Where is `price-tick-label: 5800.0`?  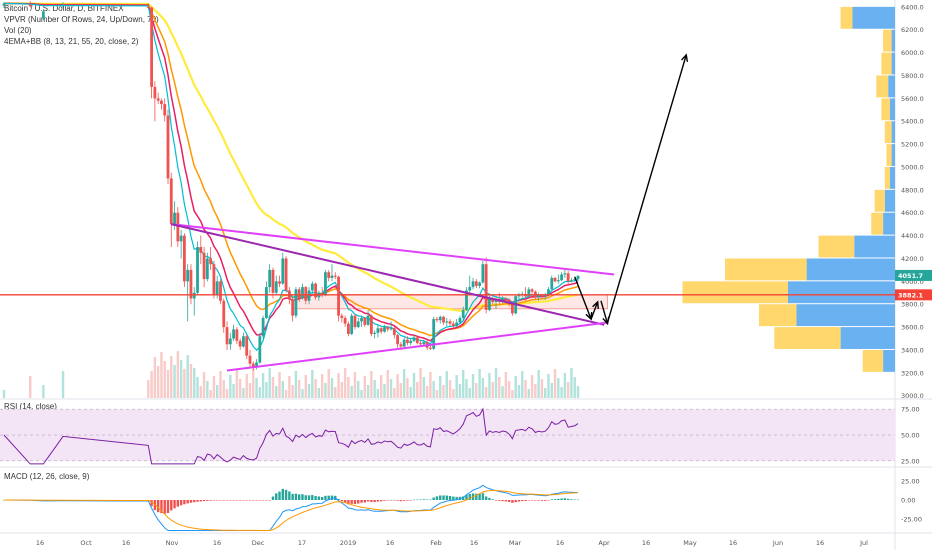 price-tick-label: 5800.0 is located at coordinates (912, 76).